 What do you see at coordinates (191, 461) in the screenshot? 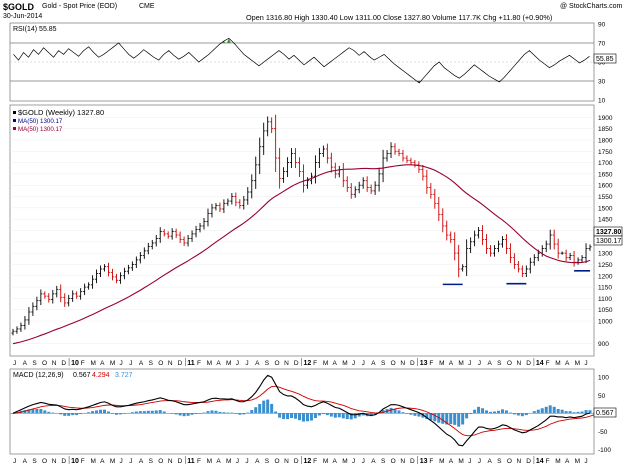
I see `month-tick-label: 11` at bounding box center [191, 461].